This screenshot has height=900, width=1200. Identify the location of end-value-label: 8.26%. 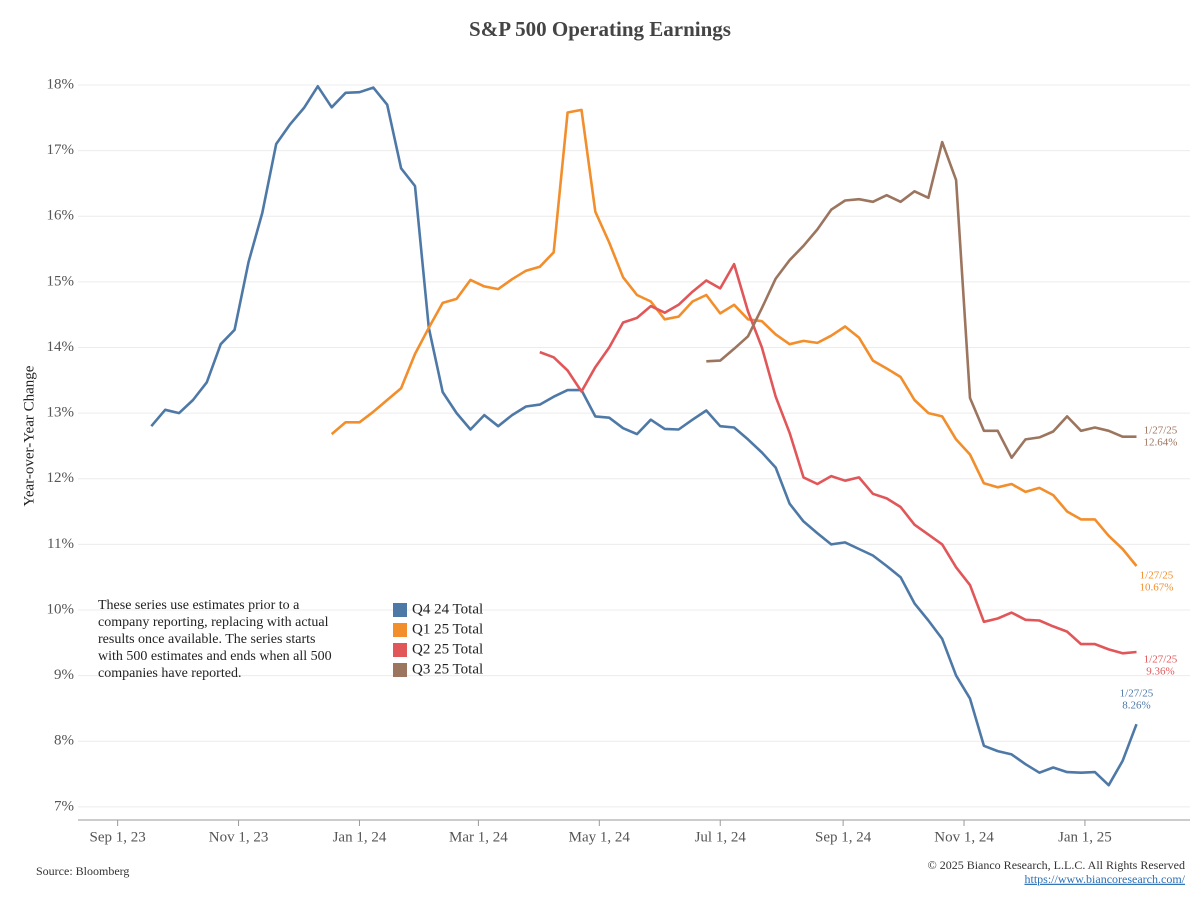
(1136, 706).